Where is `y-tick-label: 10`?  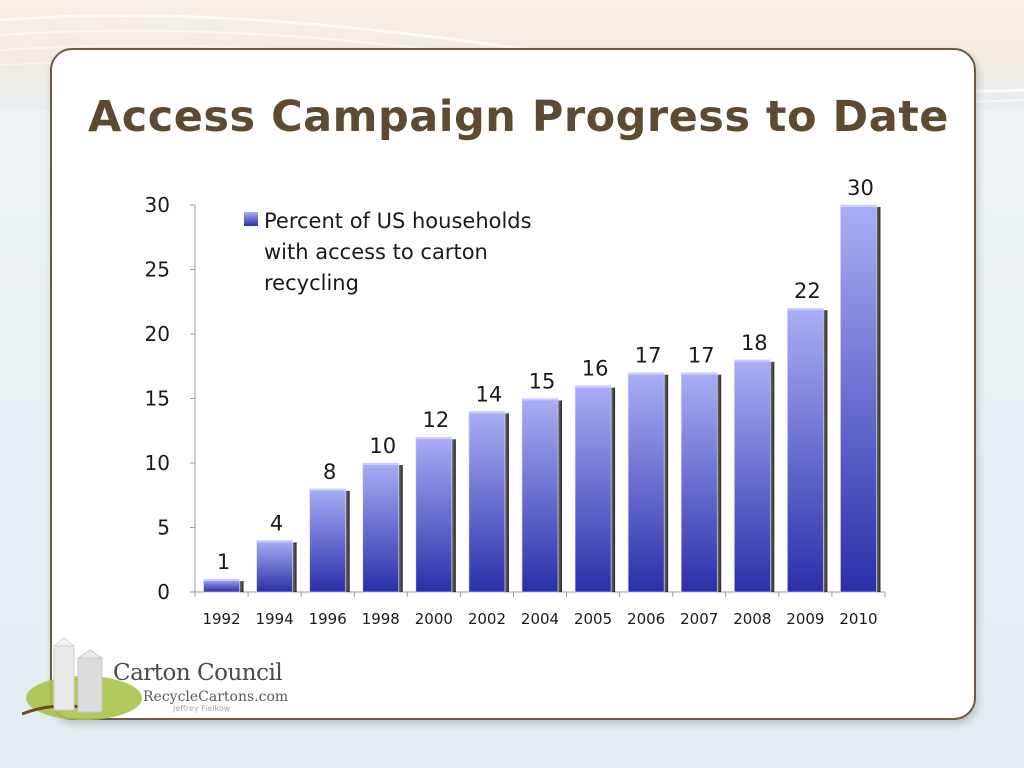 y-tick-label: 10 is located at coordinates (157, 463).